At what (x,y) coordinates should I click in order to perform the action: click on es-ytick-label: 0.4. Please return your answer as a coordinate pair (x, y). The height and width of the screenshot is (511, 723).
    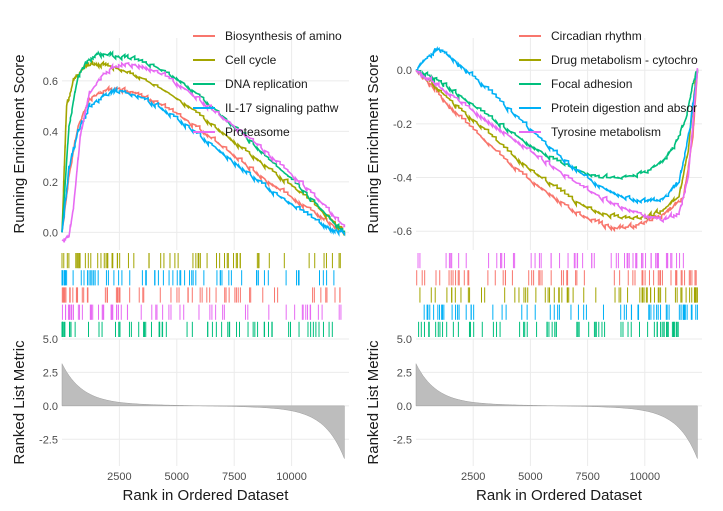
    Looking at the image, I should click on (50, 132).